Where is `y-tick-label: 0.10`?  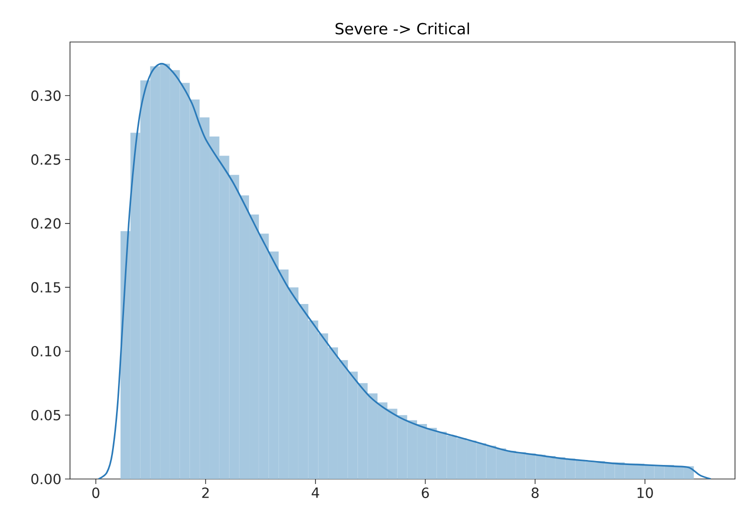 y-tick-label: 0.10 is located at coordinates (46, 351).